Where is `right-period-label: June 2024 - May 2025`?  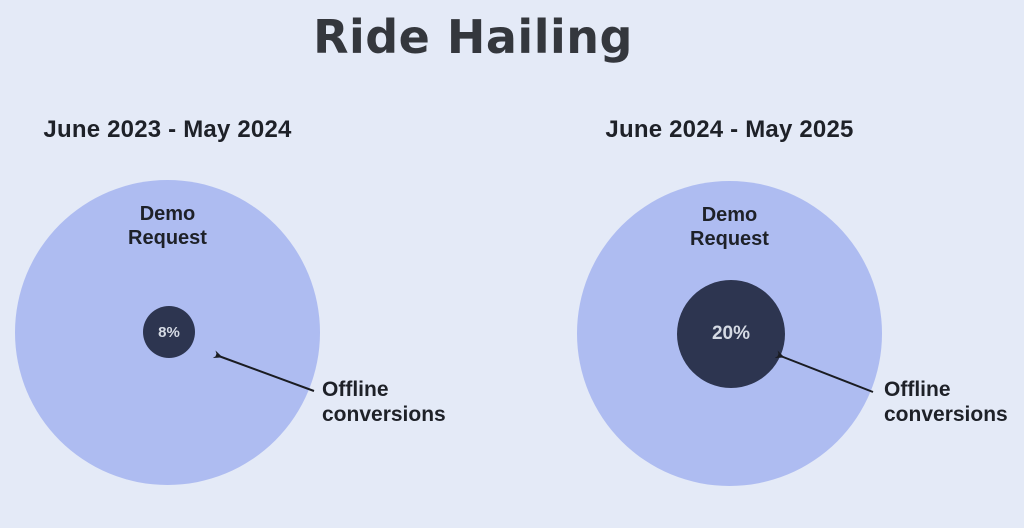 right-period-label: June 2024 - May 2025 is located at coordinates (729, 129).